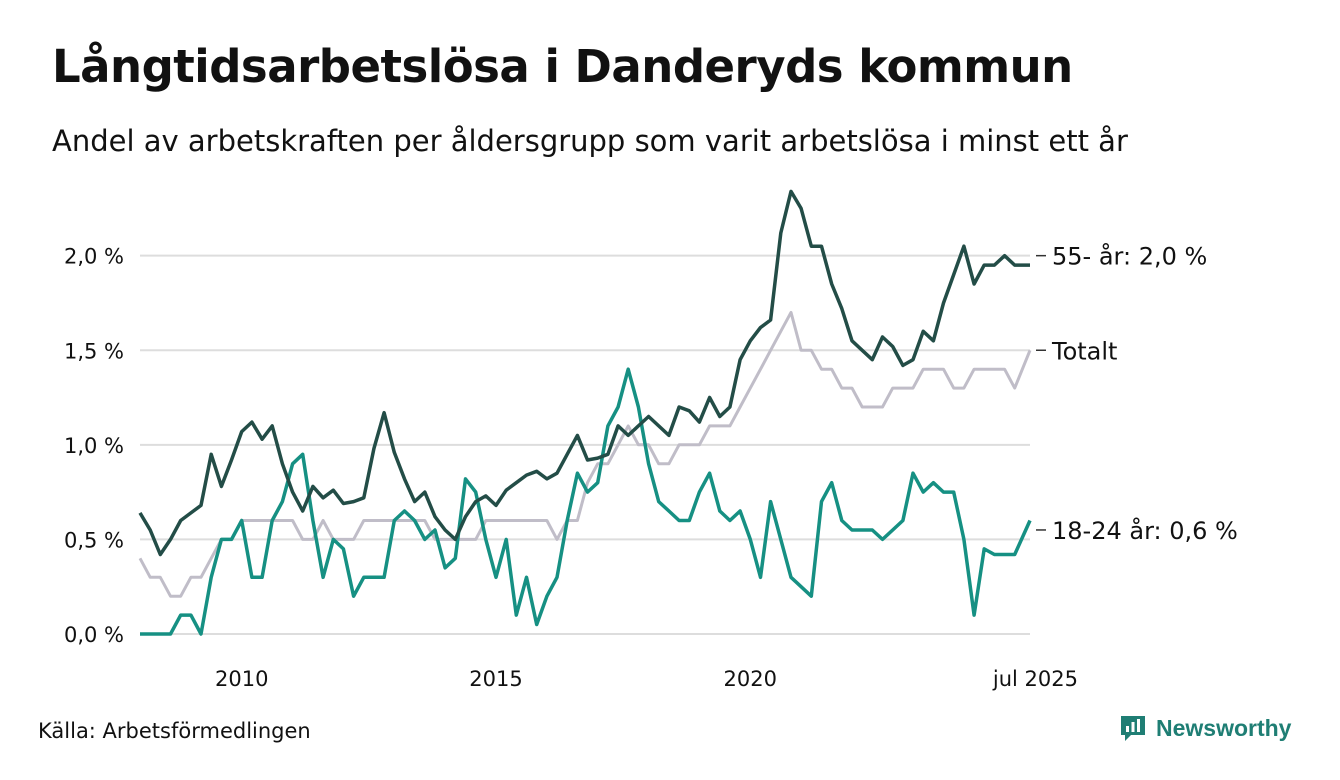 The width and height of the screenshot is (1340, 780). I want to click on y-tick-label-1: 0,5 %, so click(94, 540).